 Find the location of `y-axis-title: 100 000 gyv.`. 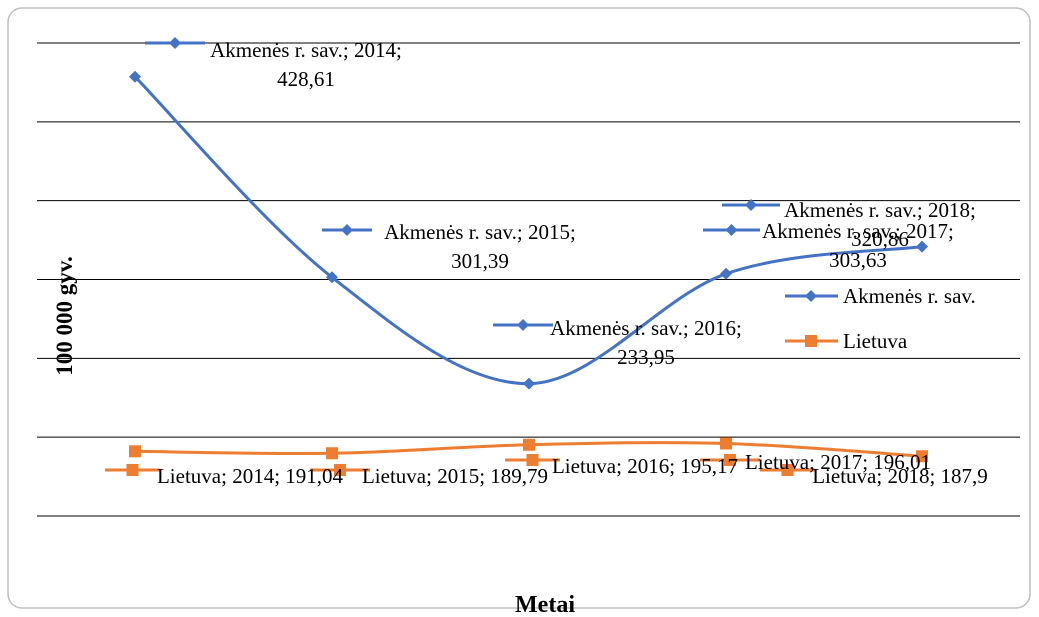

y-axis-title: 100 000 gyv. is located at coordinates (64, 315).